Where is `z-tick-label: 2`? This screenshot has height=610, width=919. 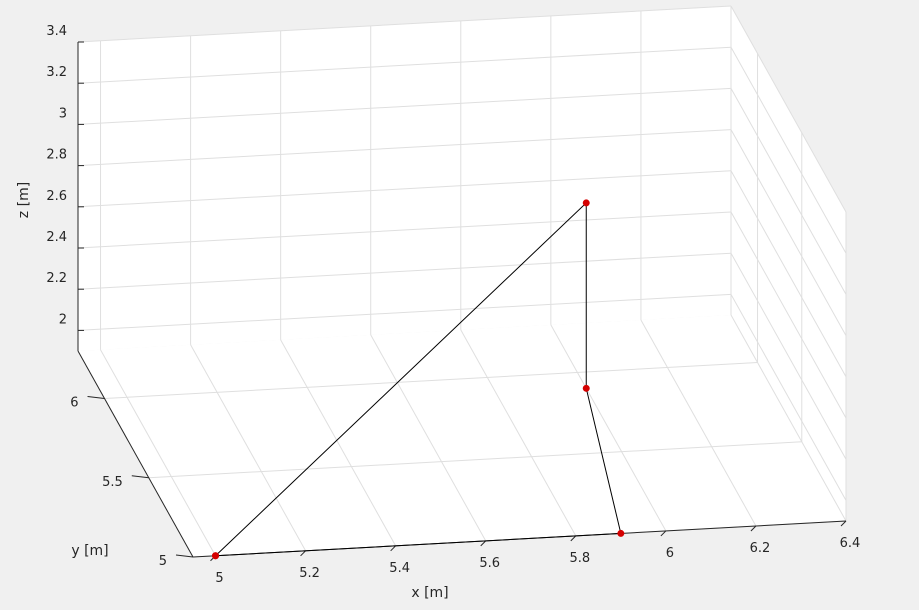 z-tick-label: 2 is located at coordinates (63, 319).